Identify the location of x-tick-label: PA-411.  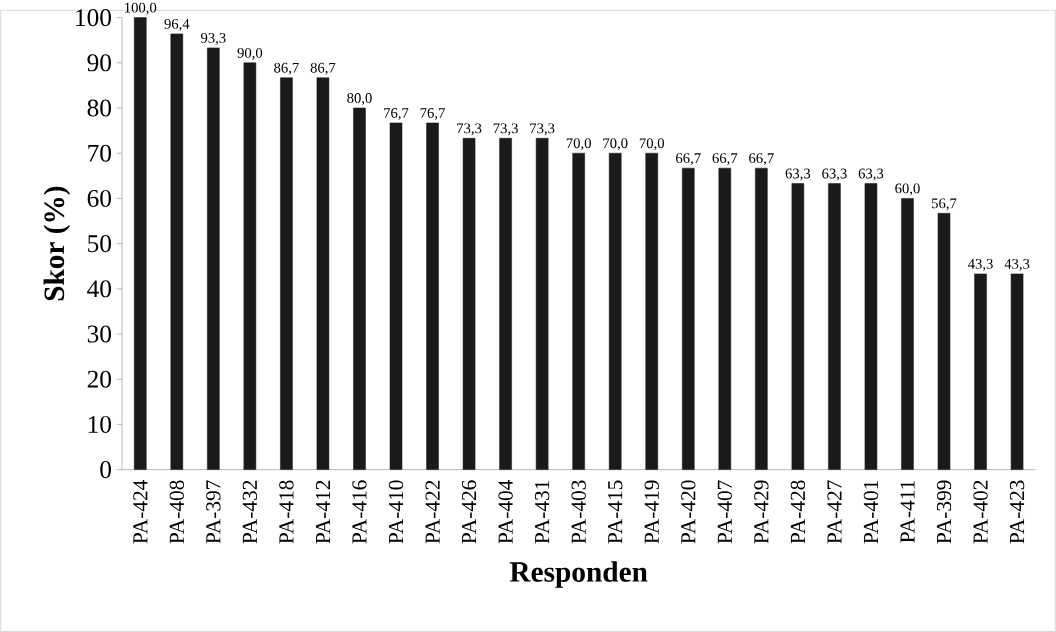
(907, 511).